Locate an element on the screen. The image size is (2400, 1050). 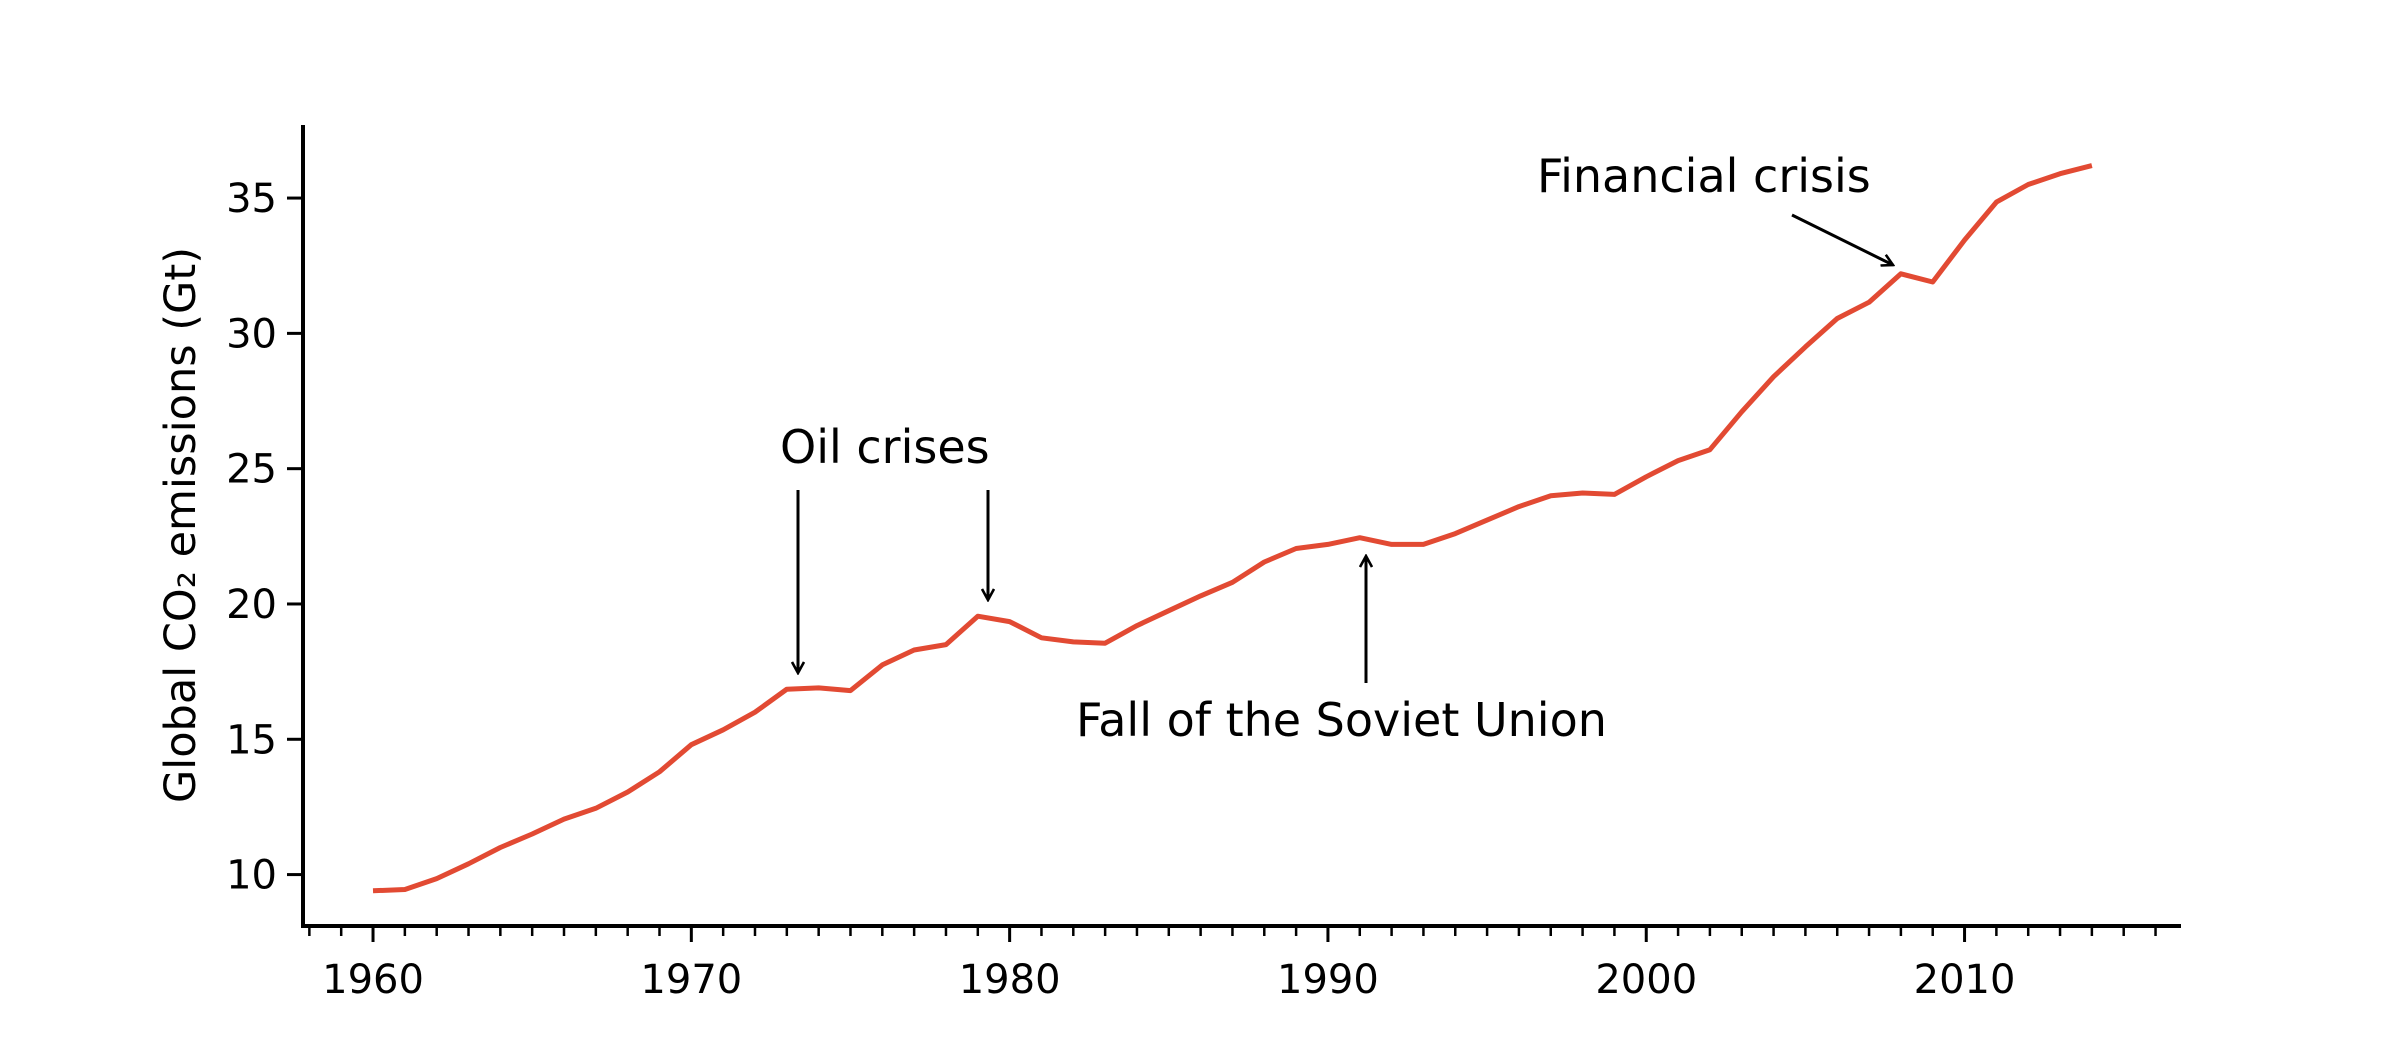
y-tick-label: 10 is located at coordinates (251, 876).